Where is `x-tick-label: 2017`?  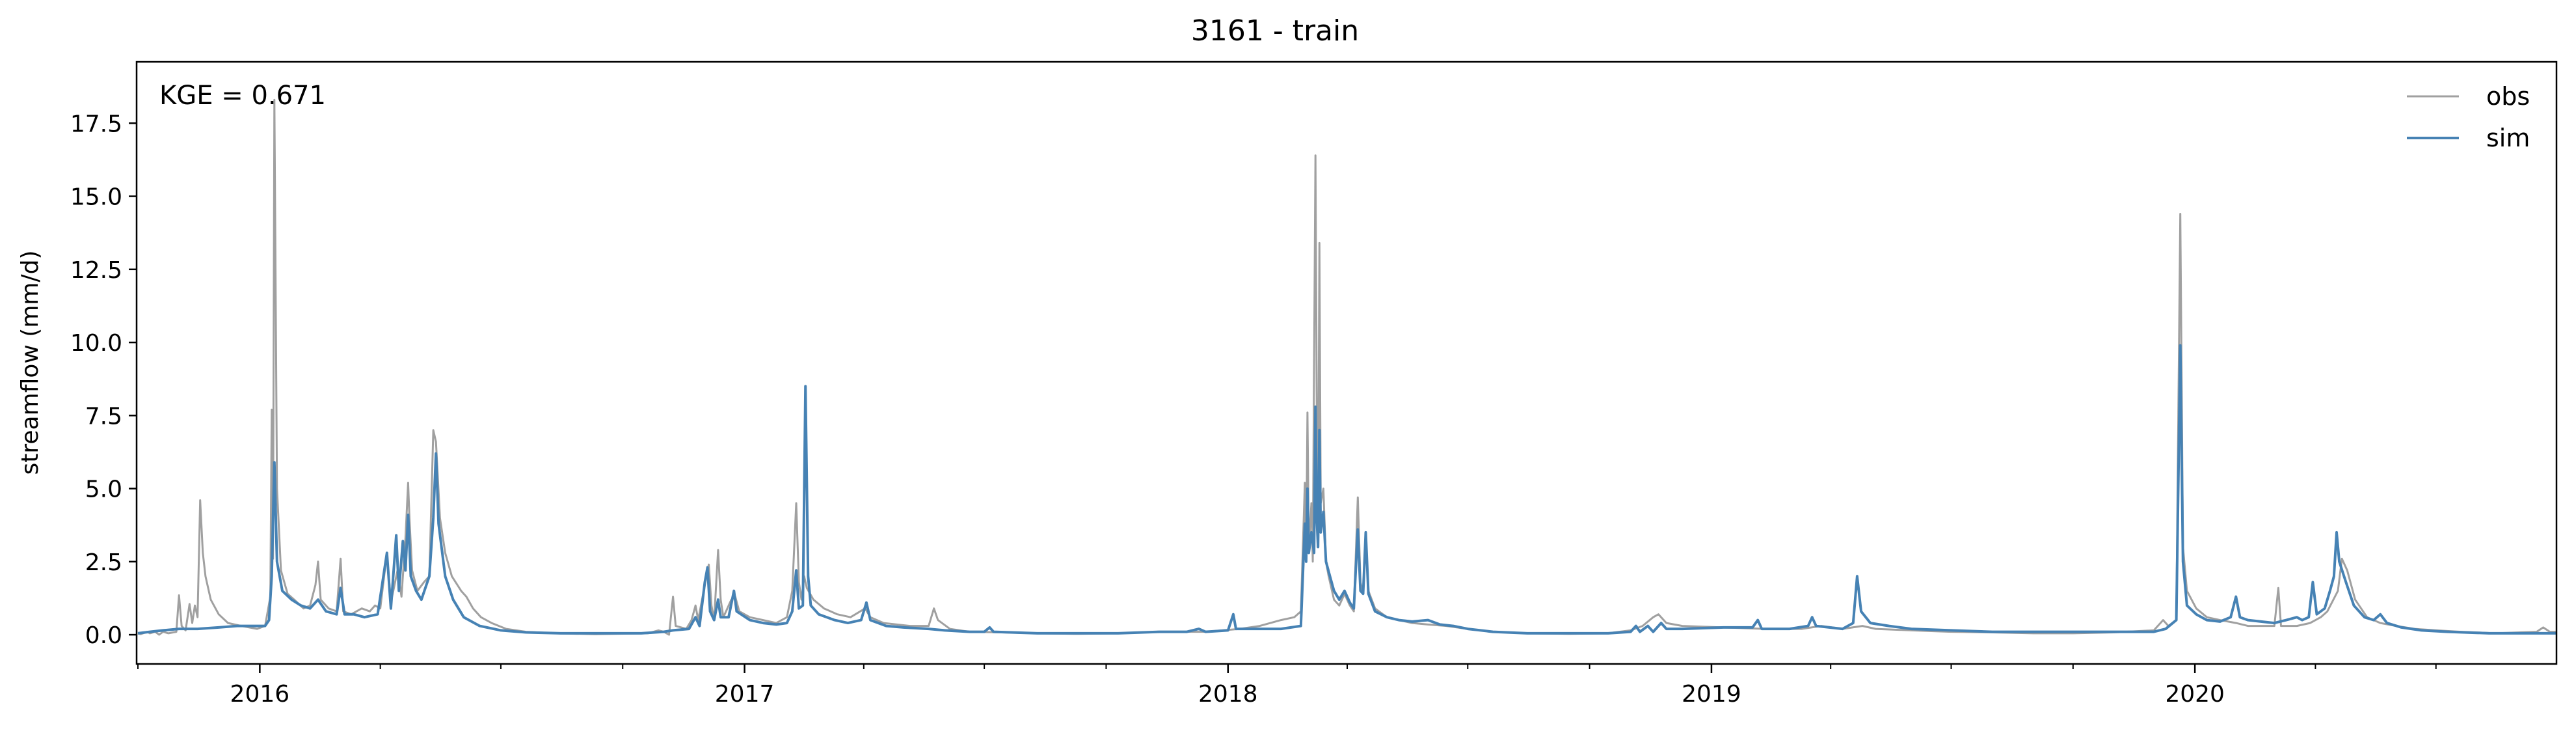
x-tick-label: 2017 is located at coordinates (745, 694).